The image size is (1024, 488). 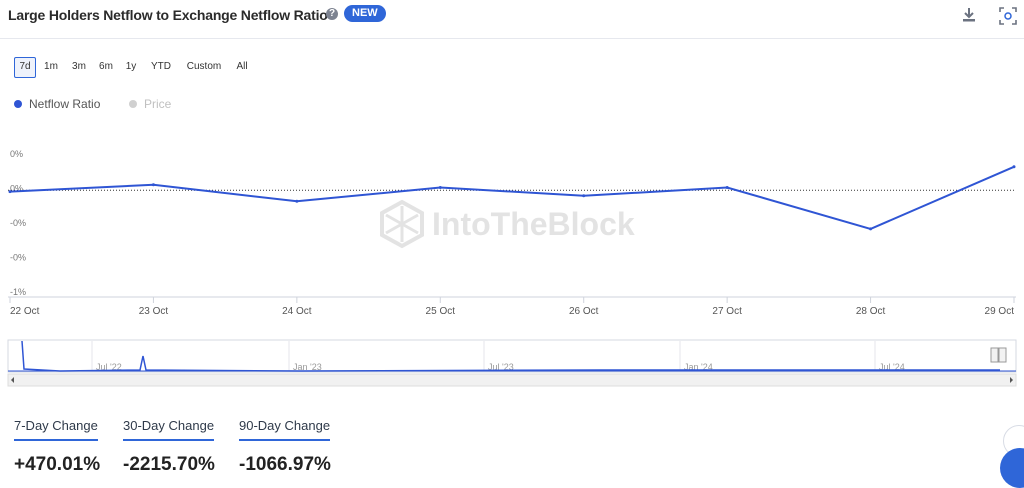 What do you see at coordinates (307, 367) in the screenshot?
I see `navigator-label: Jan '23` at bounding box center [307, 367].